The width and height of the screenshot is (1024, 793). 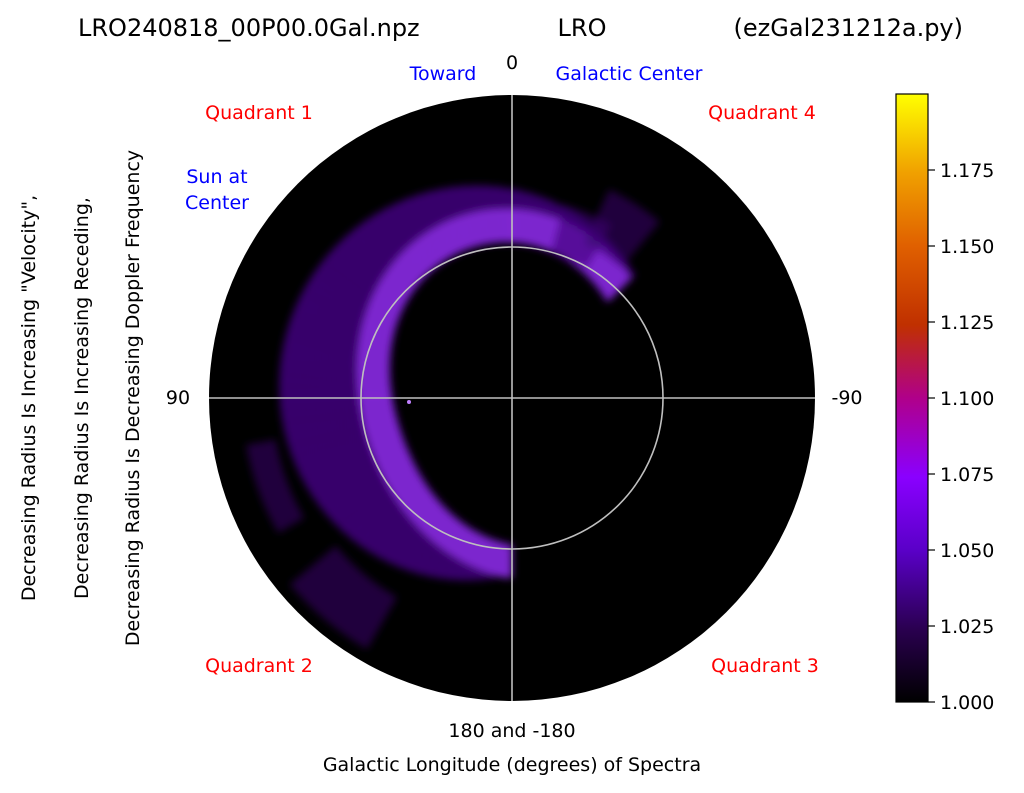 What do you see at coordinates (511, 731) in the screenshot?
I see `angle-label-180: 180 and -180` at bounding box center [511, 731].